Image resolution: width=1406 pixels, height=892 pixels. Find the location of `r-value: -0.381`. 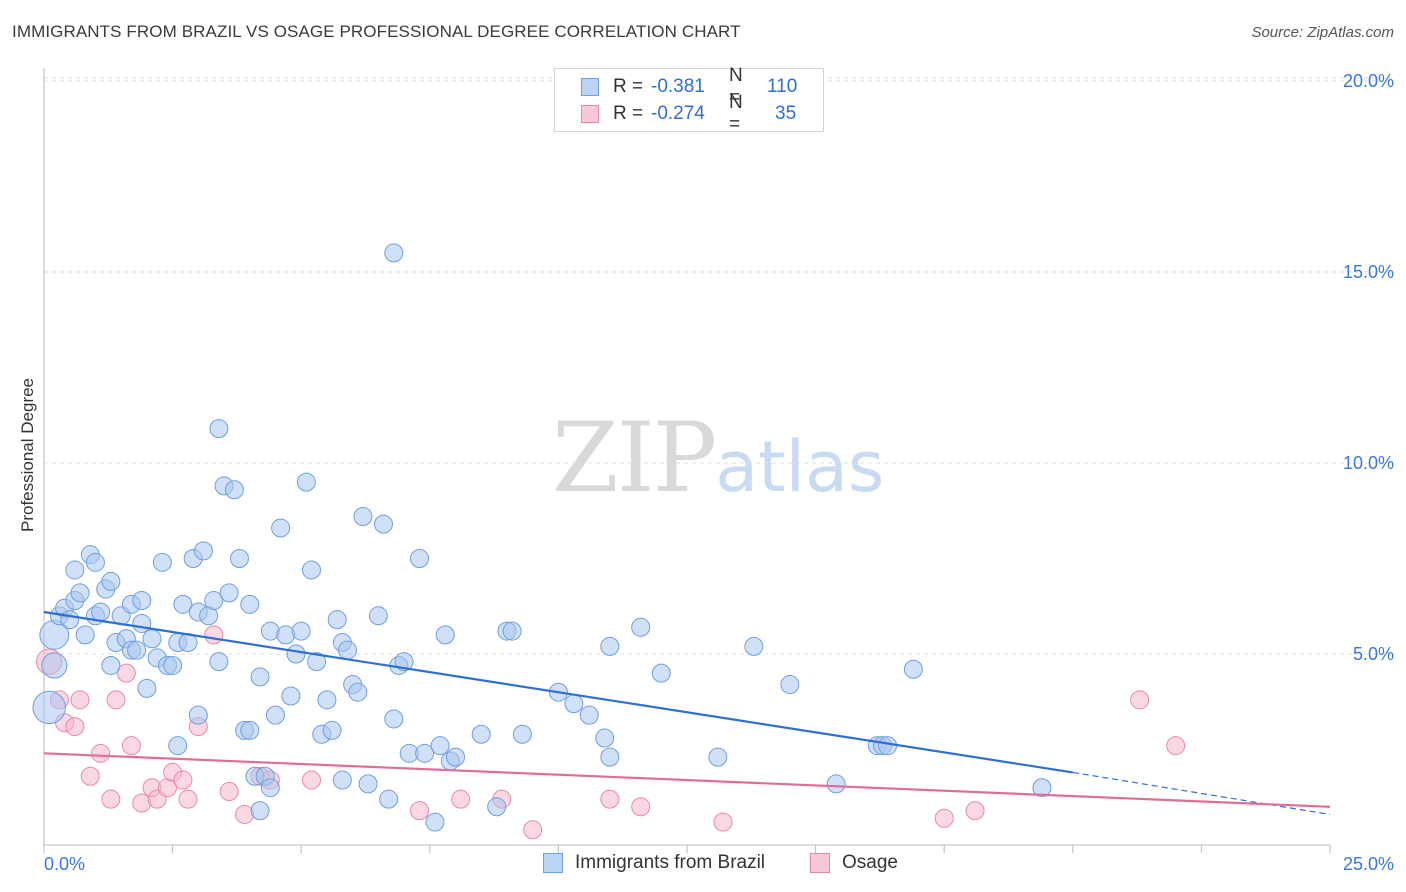

r-value: -0.381 is located at coordinates (678, 86).